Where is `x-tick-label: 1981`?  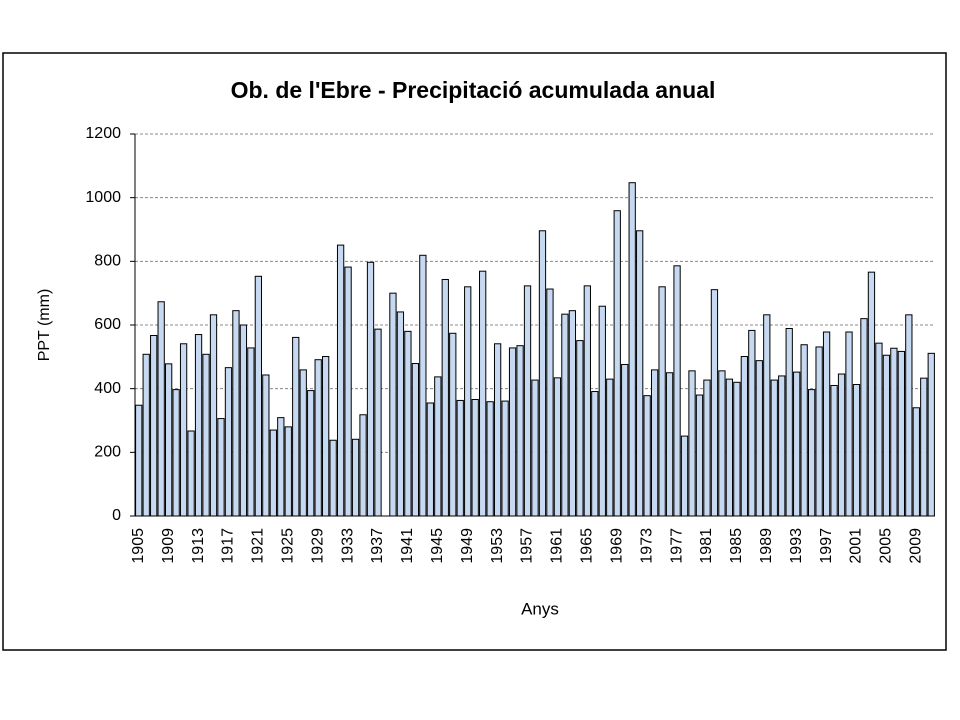
x-tick-label: 1981 is located at coordinates (706, 546).